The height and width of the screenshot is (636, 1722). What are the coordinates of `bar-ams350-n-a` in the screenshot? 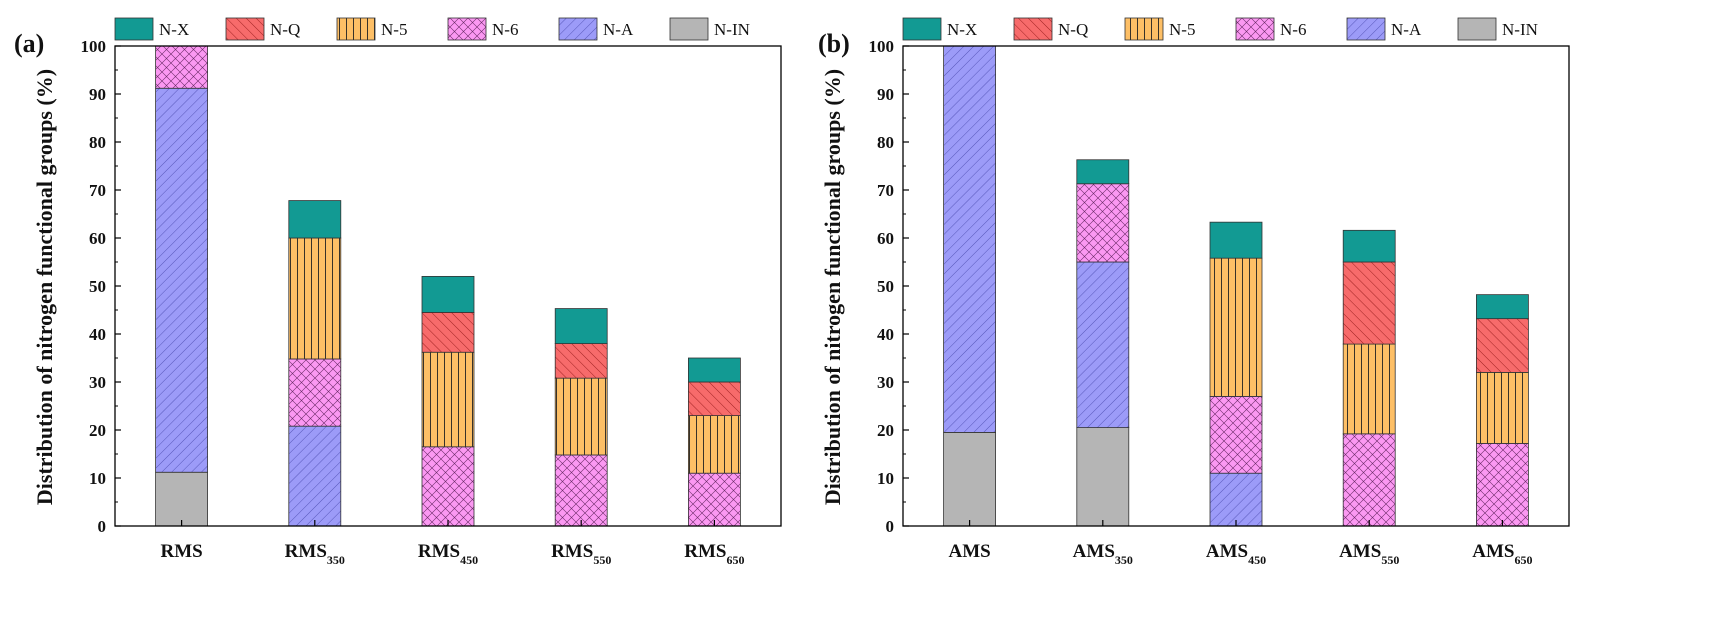 It's located at (1103, 345).